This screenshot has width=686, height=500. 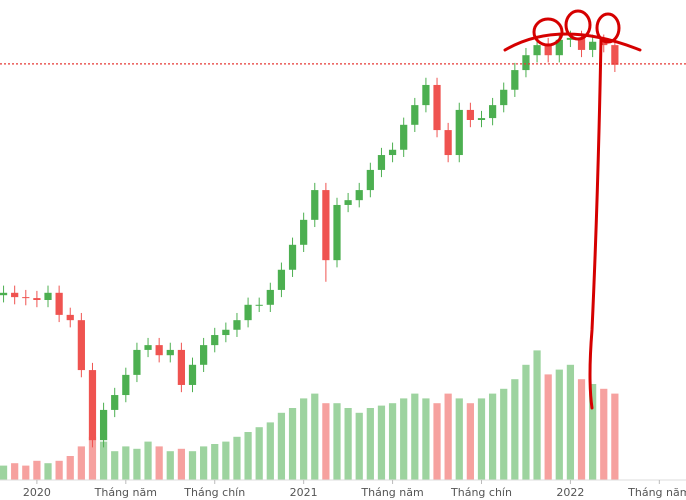 I want to click on annotation-line, so click(x=595, y=224).